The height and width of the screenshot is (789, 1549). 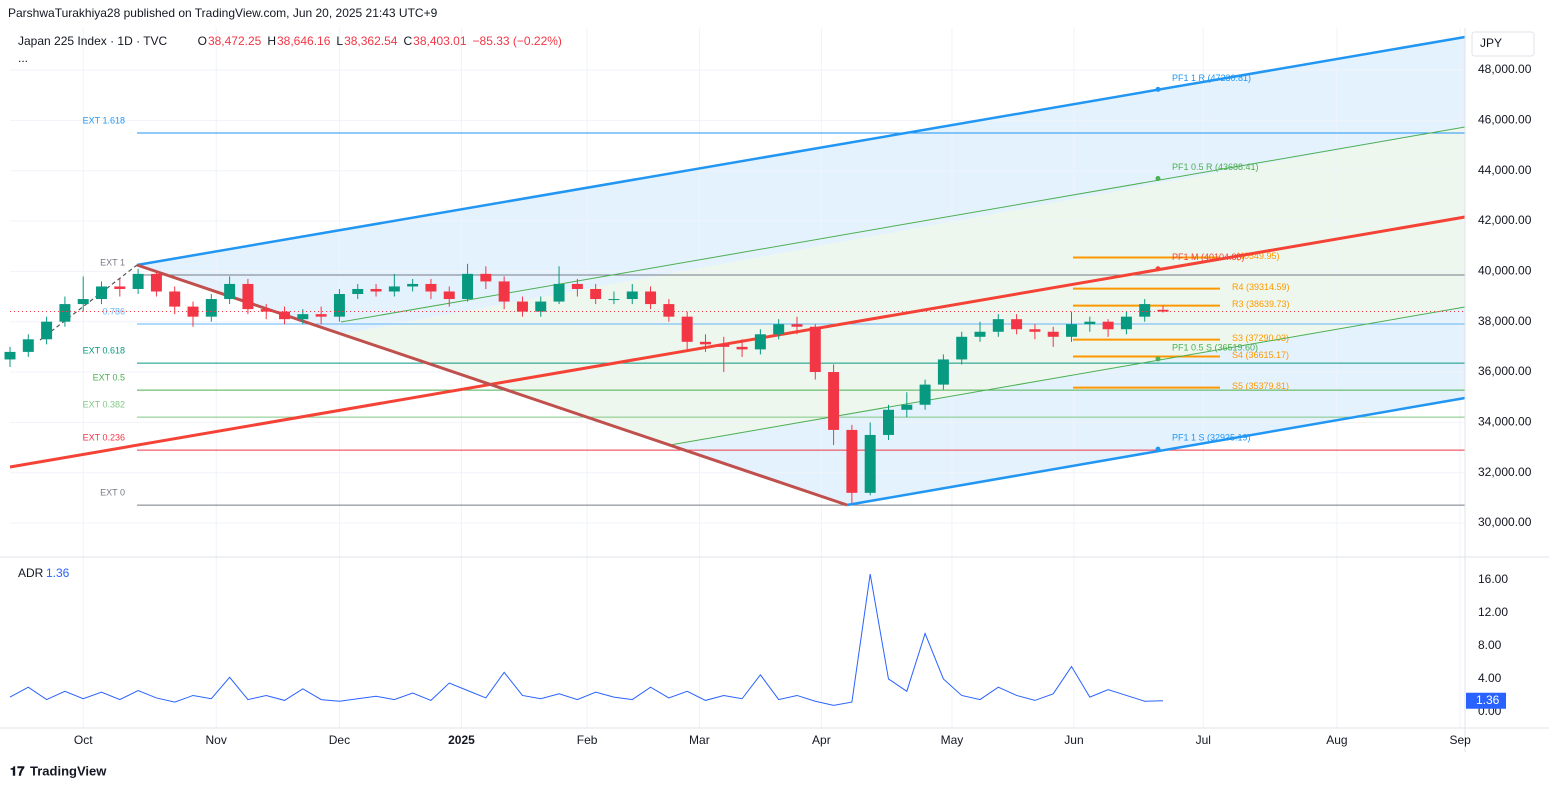 I want to click on pivot-label: S3 (37290.03), so click(x=1260, y=338).